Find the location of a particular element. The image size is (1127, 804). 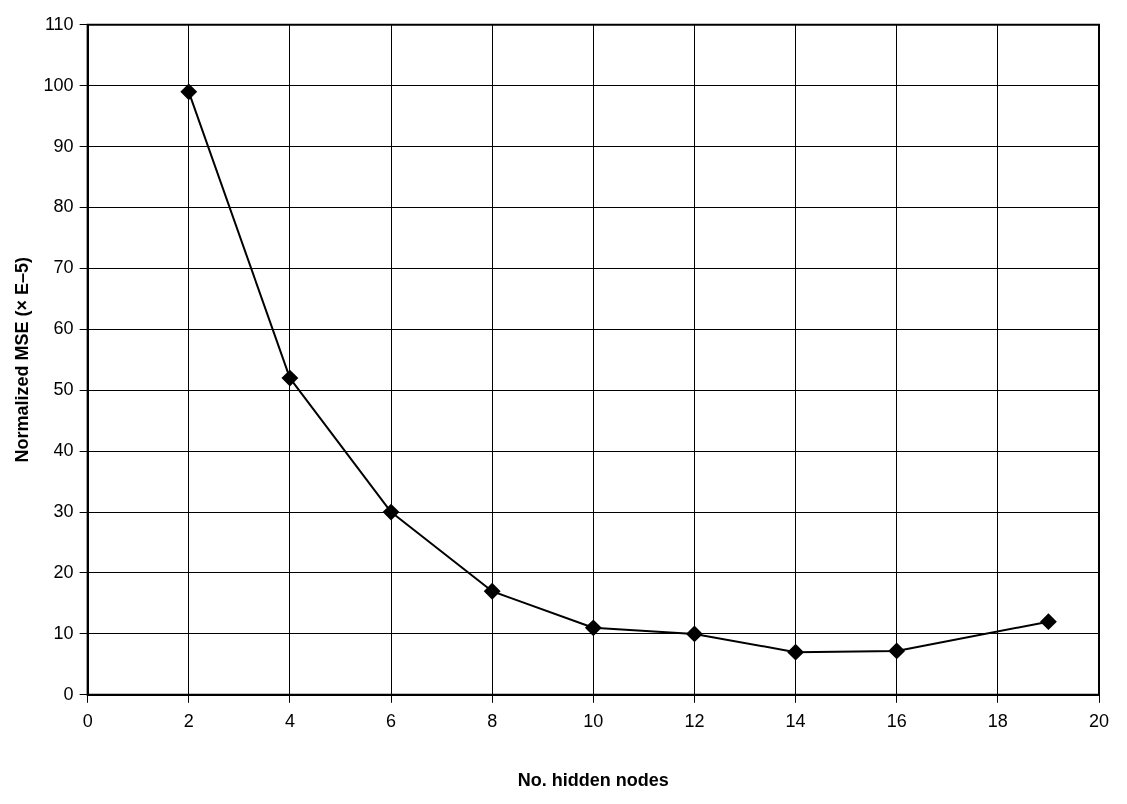

y-tick-label: 80 is located at coordinates (63, 206).